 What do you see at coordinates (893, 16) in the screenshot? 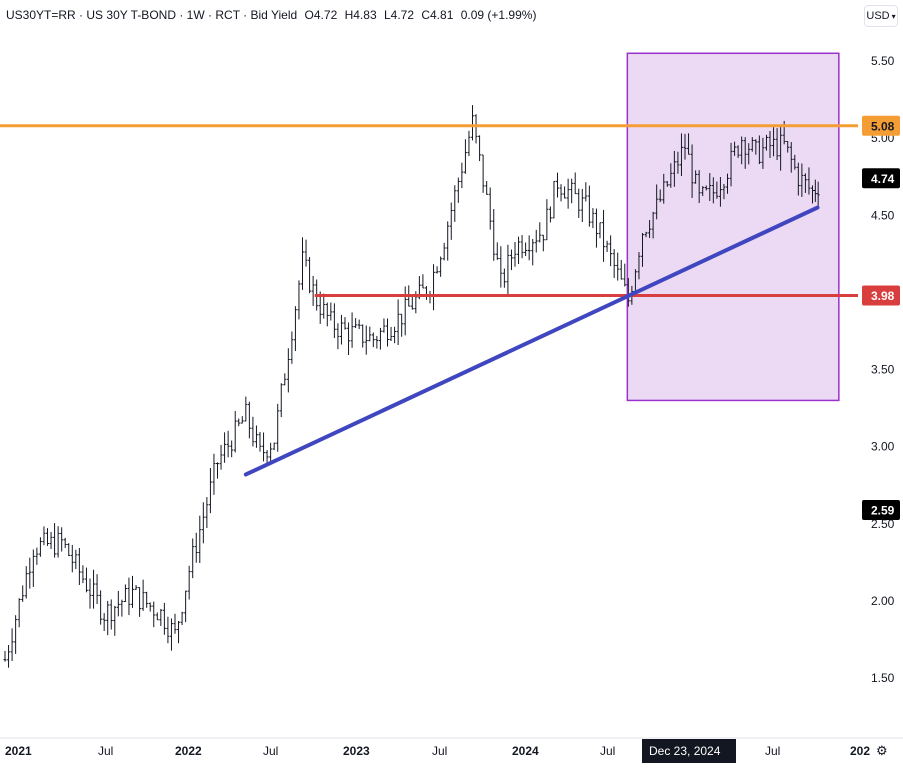
I see `chevron-down-icon: ▾` at bounding box center [893, 16].